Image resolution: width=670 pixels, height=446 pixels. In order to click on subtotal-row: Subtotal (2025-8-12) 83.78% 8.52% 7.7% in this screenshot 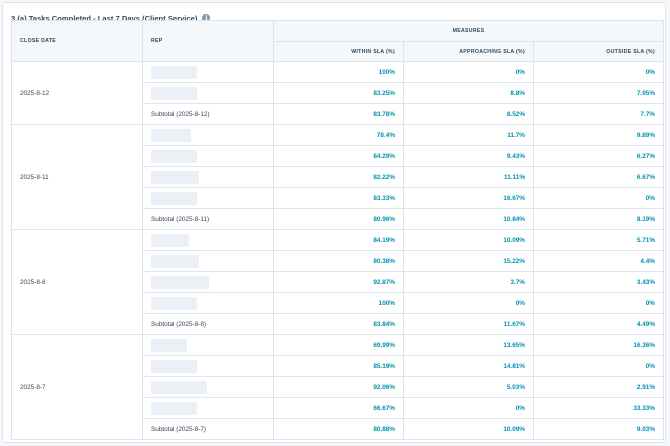, I will do `click(338, 114)`.